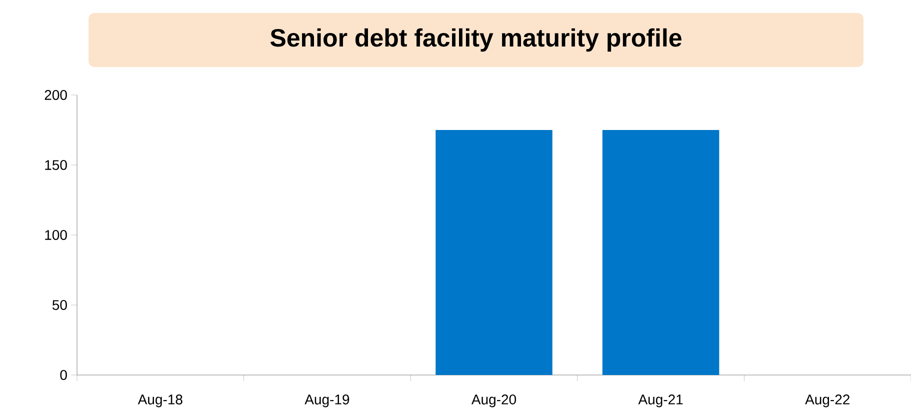  What do you see at coordinates (55, 95) in the screenshot?
I see `y-tick-label: 200` at bounding box center [55, 95].